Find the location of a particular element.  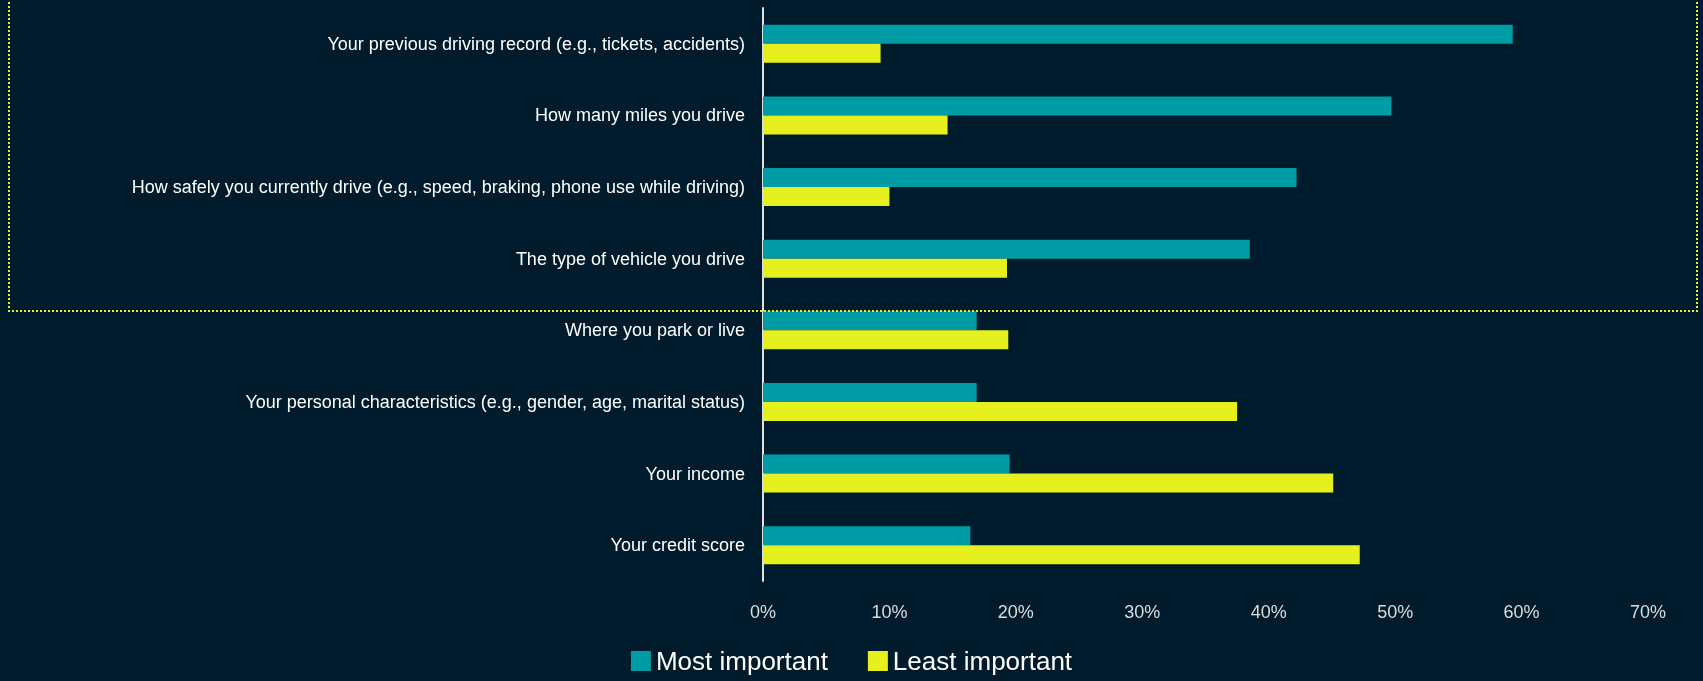

y-tick-label: Your credit score is located at coordinates (677, 545).